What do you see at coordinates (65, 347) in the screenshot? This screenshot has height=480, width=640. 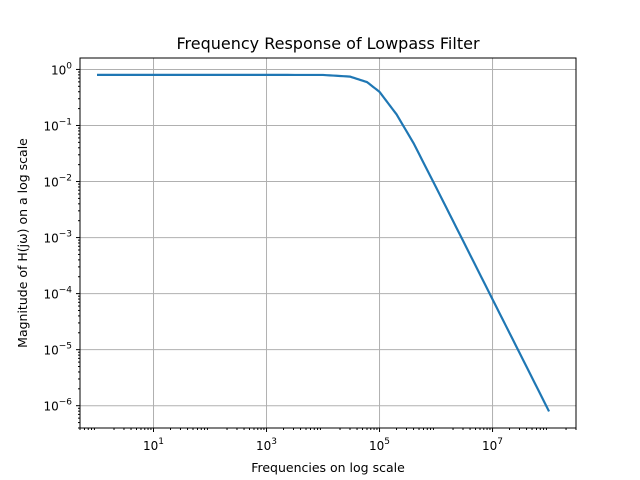 I see `y-tick-label-exp: −5` at bounding box center [65, 347].